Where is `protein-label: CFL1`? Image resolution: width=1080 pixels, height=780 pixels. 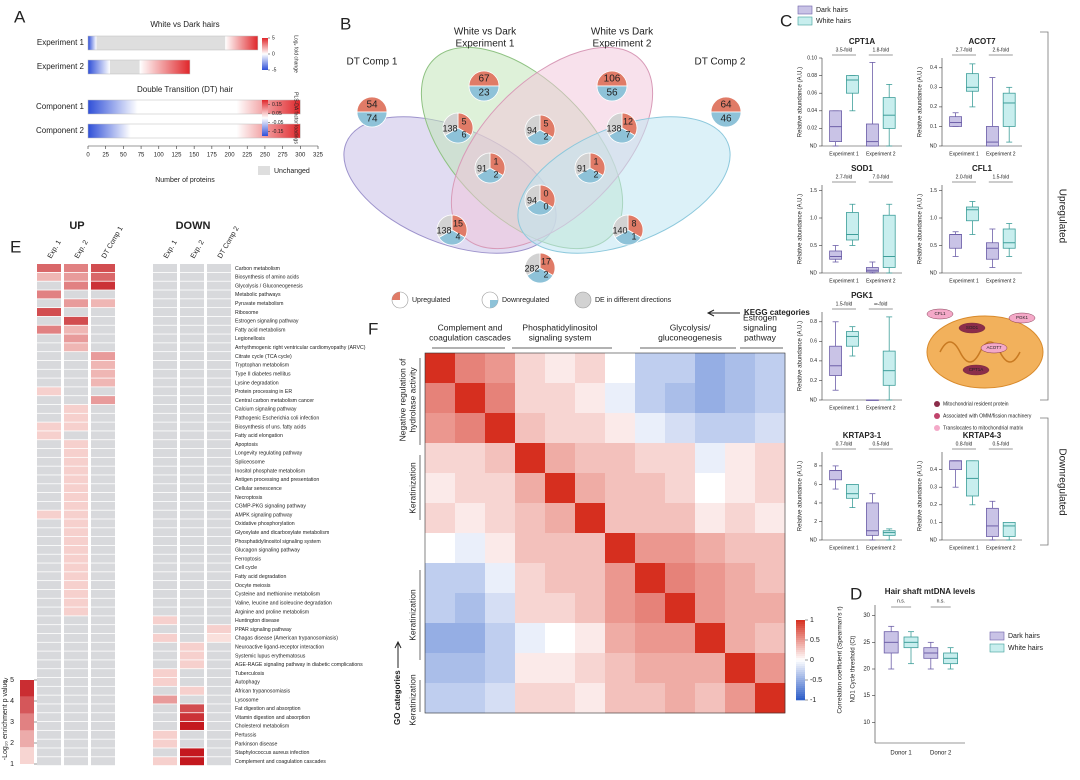
protein-label: CFL1 is located at coordinates (940, 313).